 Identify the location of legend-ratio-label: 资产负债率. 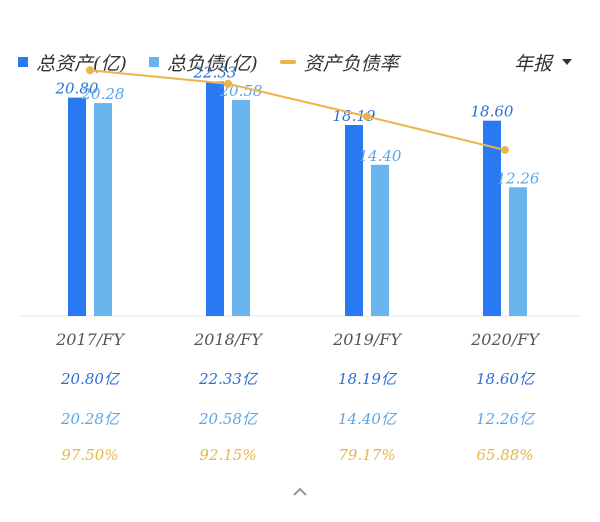
(351, 63).